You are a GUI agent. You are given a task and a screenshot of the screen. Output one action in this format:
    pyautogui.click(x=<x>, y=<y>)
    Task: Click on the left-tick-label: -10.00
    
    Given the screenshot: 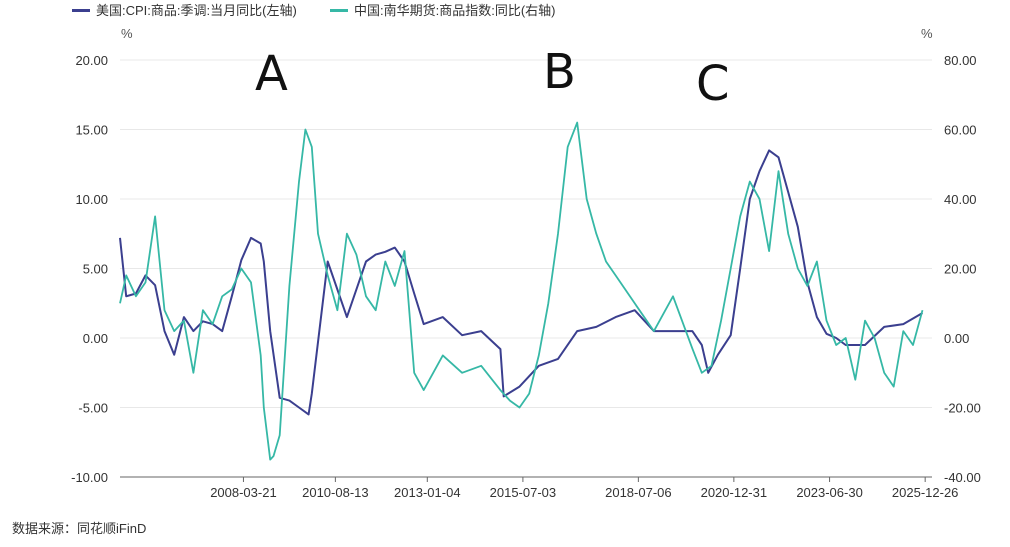 What is the action you would take?
    pyautogui.click(x=89, y=477)
    